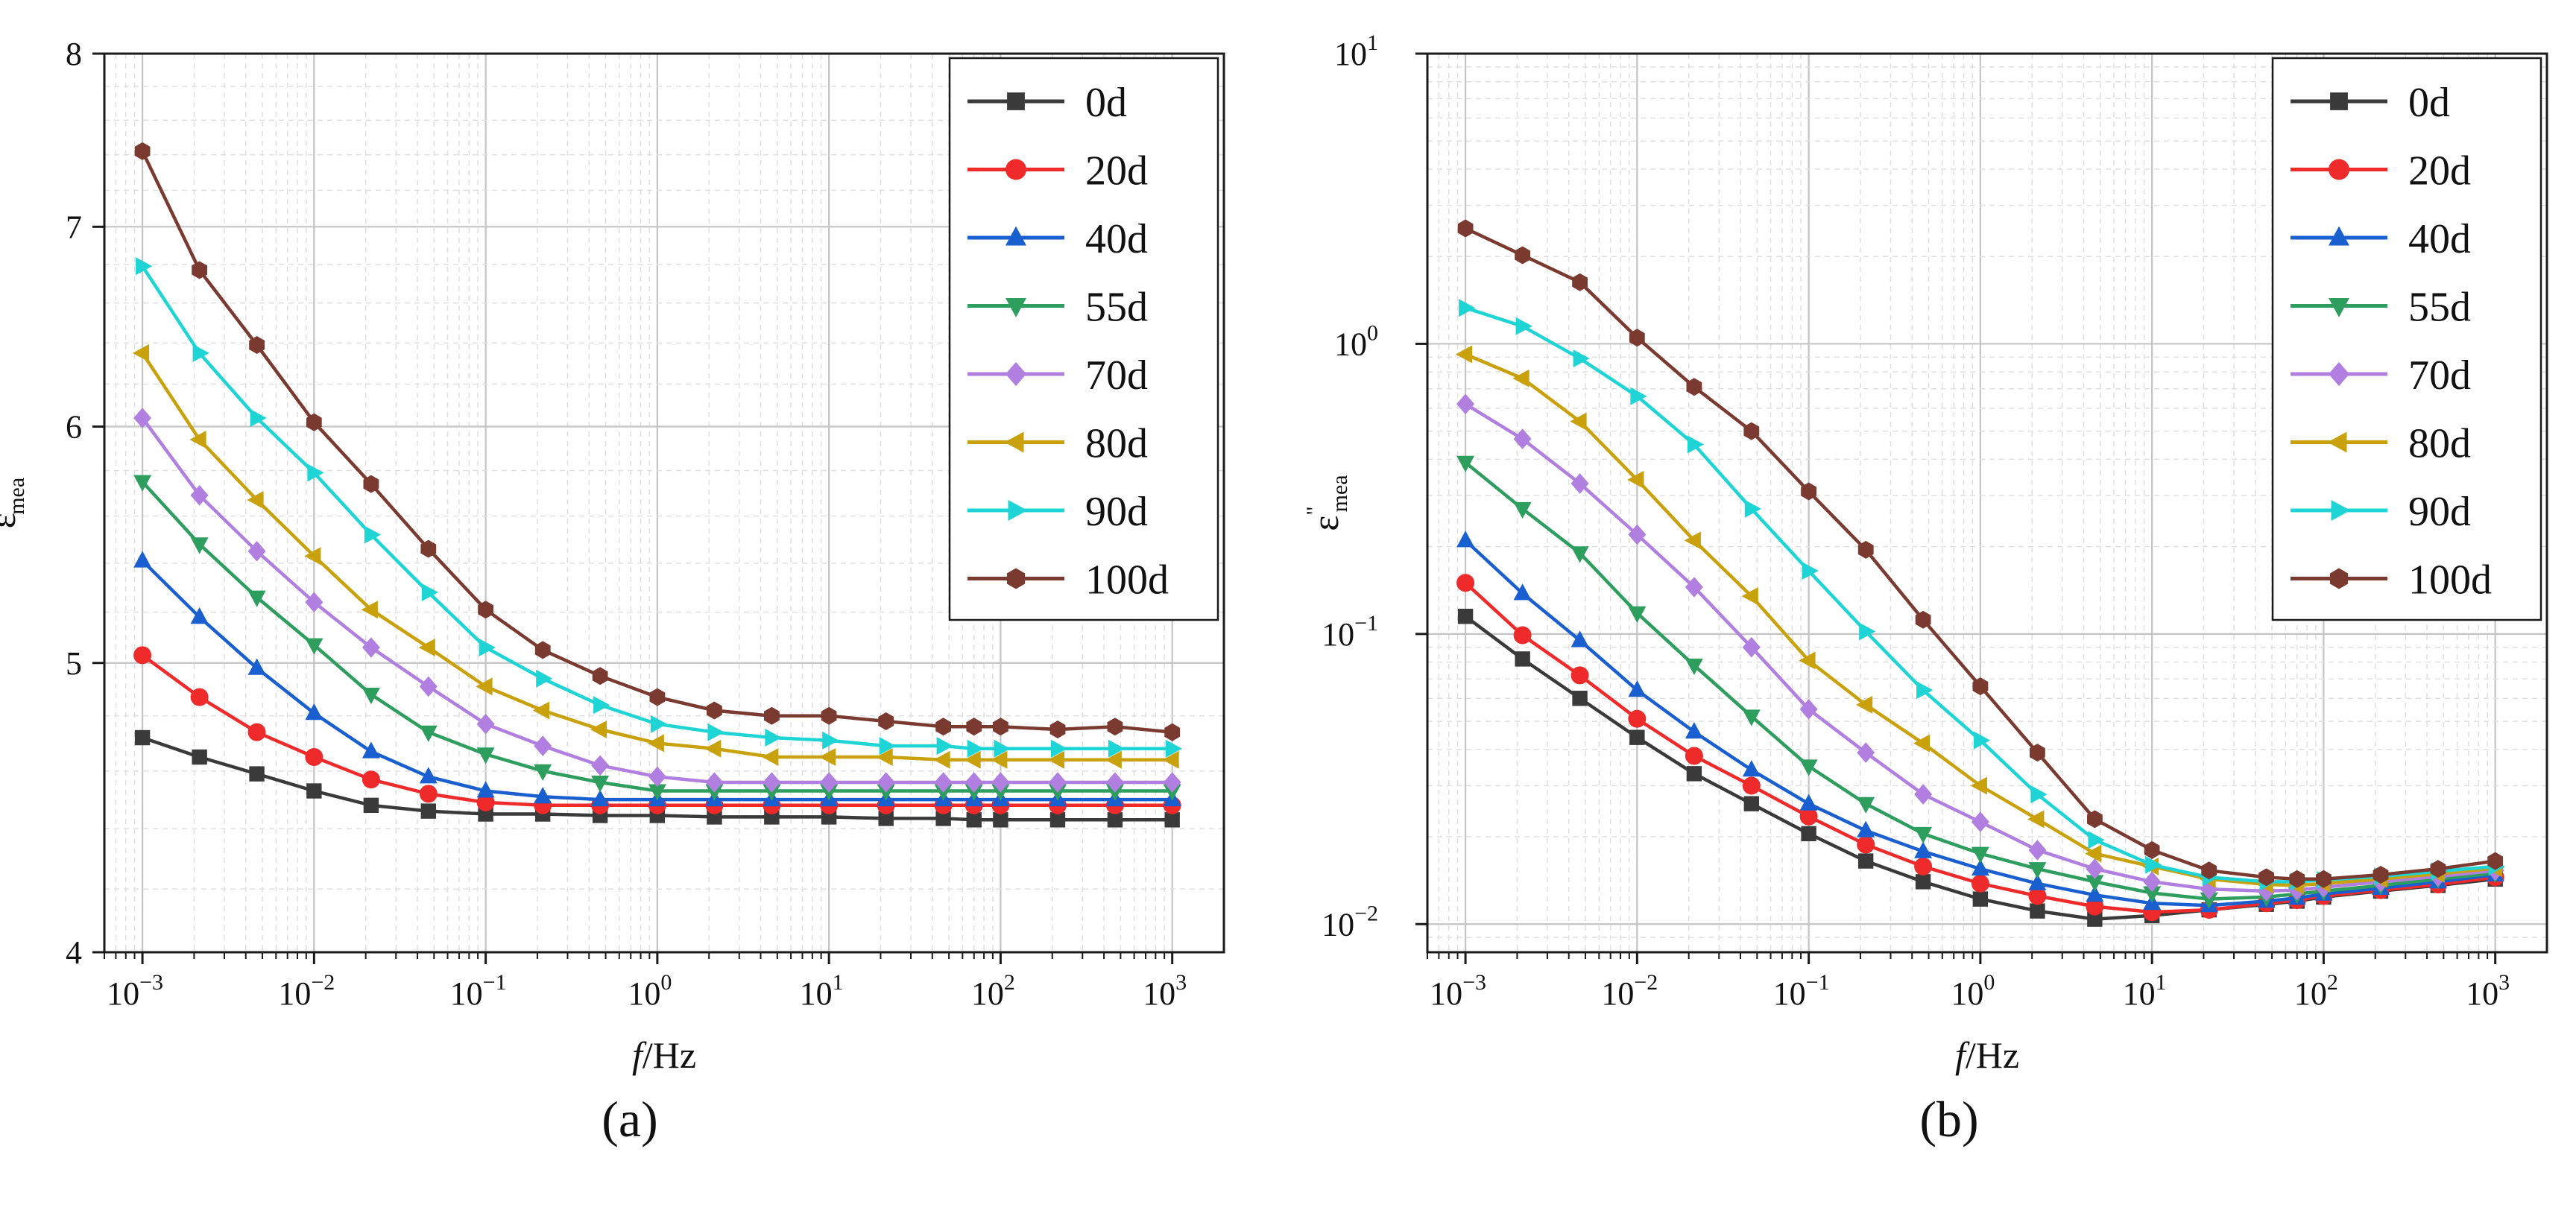 Image resolution: width=2576 pixels, height=1216 pixels. Describe the element at coordinates (2439, 375) in the screenshot. I see `legend-label-70d: 70d` at that location.